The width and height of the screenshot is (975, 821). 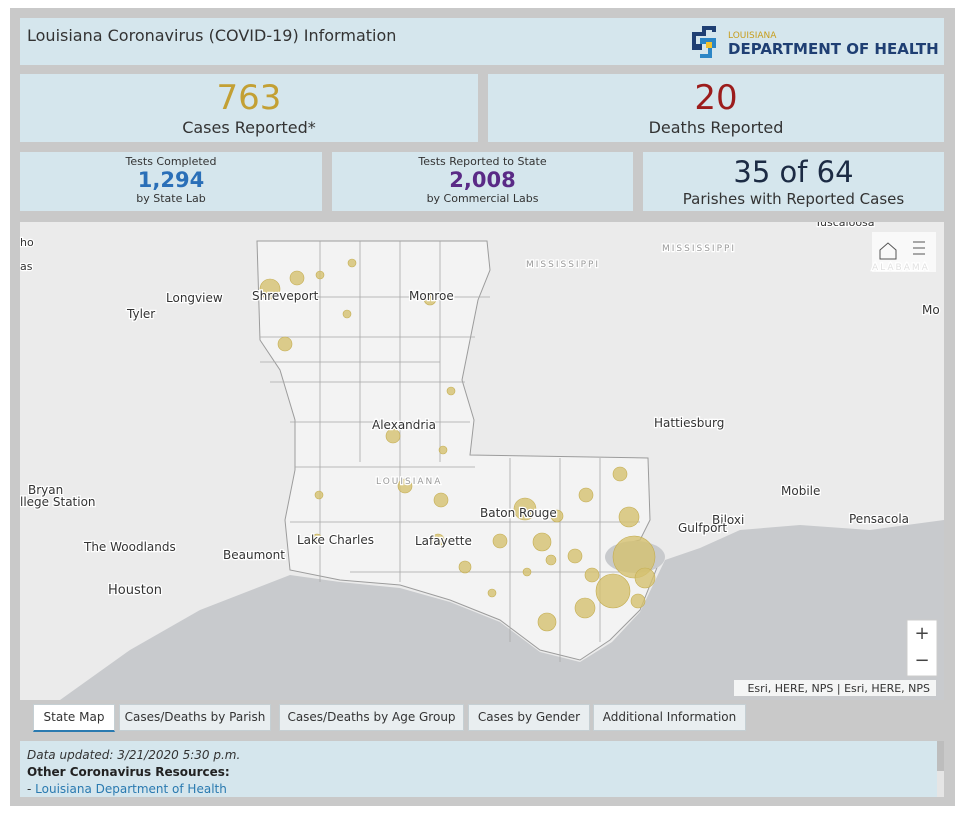 I want to click on place-label: Shreveport, so click(x=285, y=296).